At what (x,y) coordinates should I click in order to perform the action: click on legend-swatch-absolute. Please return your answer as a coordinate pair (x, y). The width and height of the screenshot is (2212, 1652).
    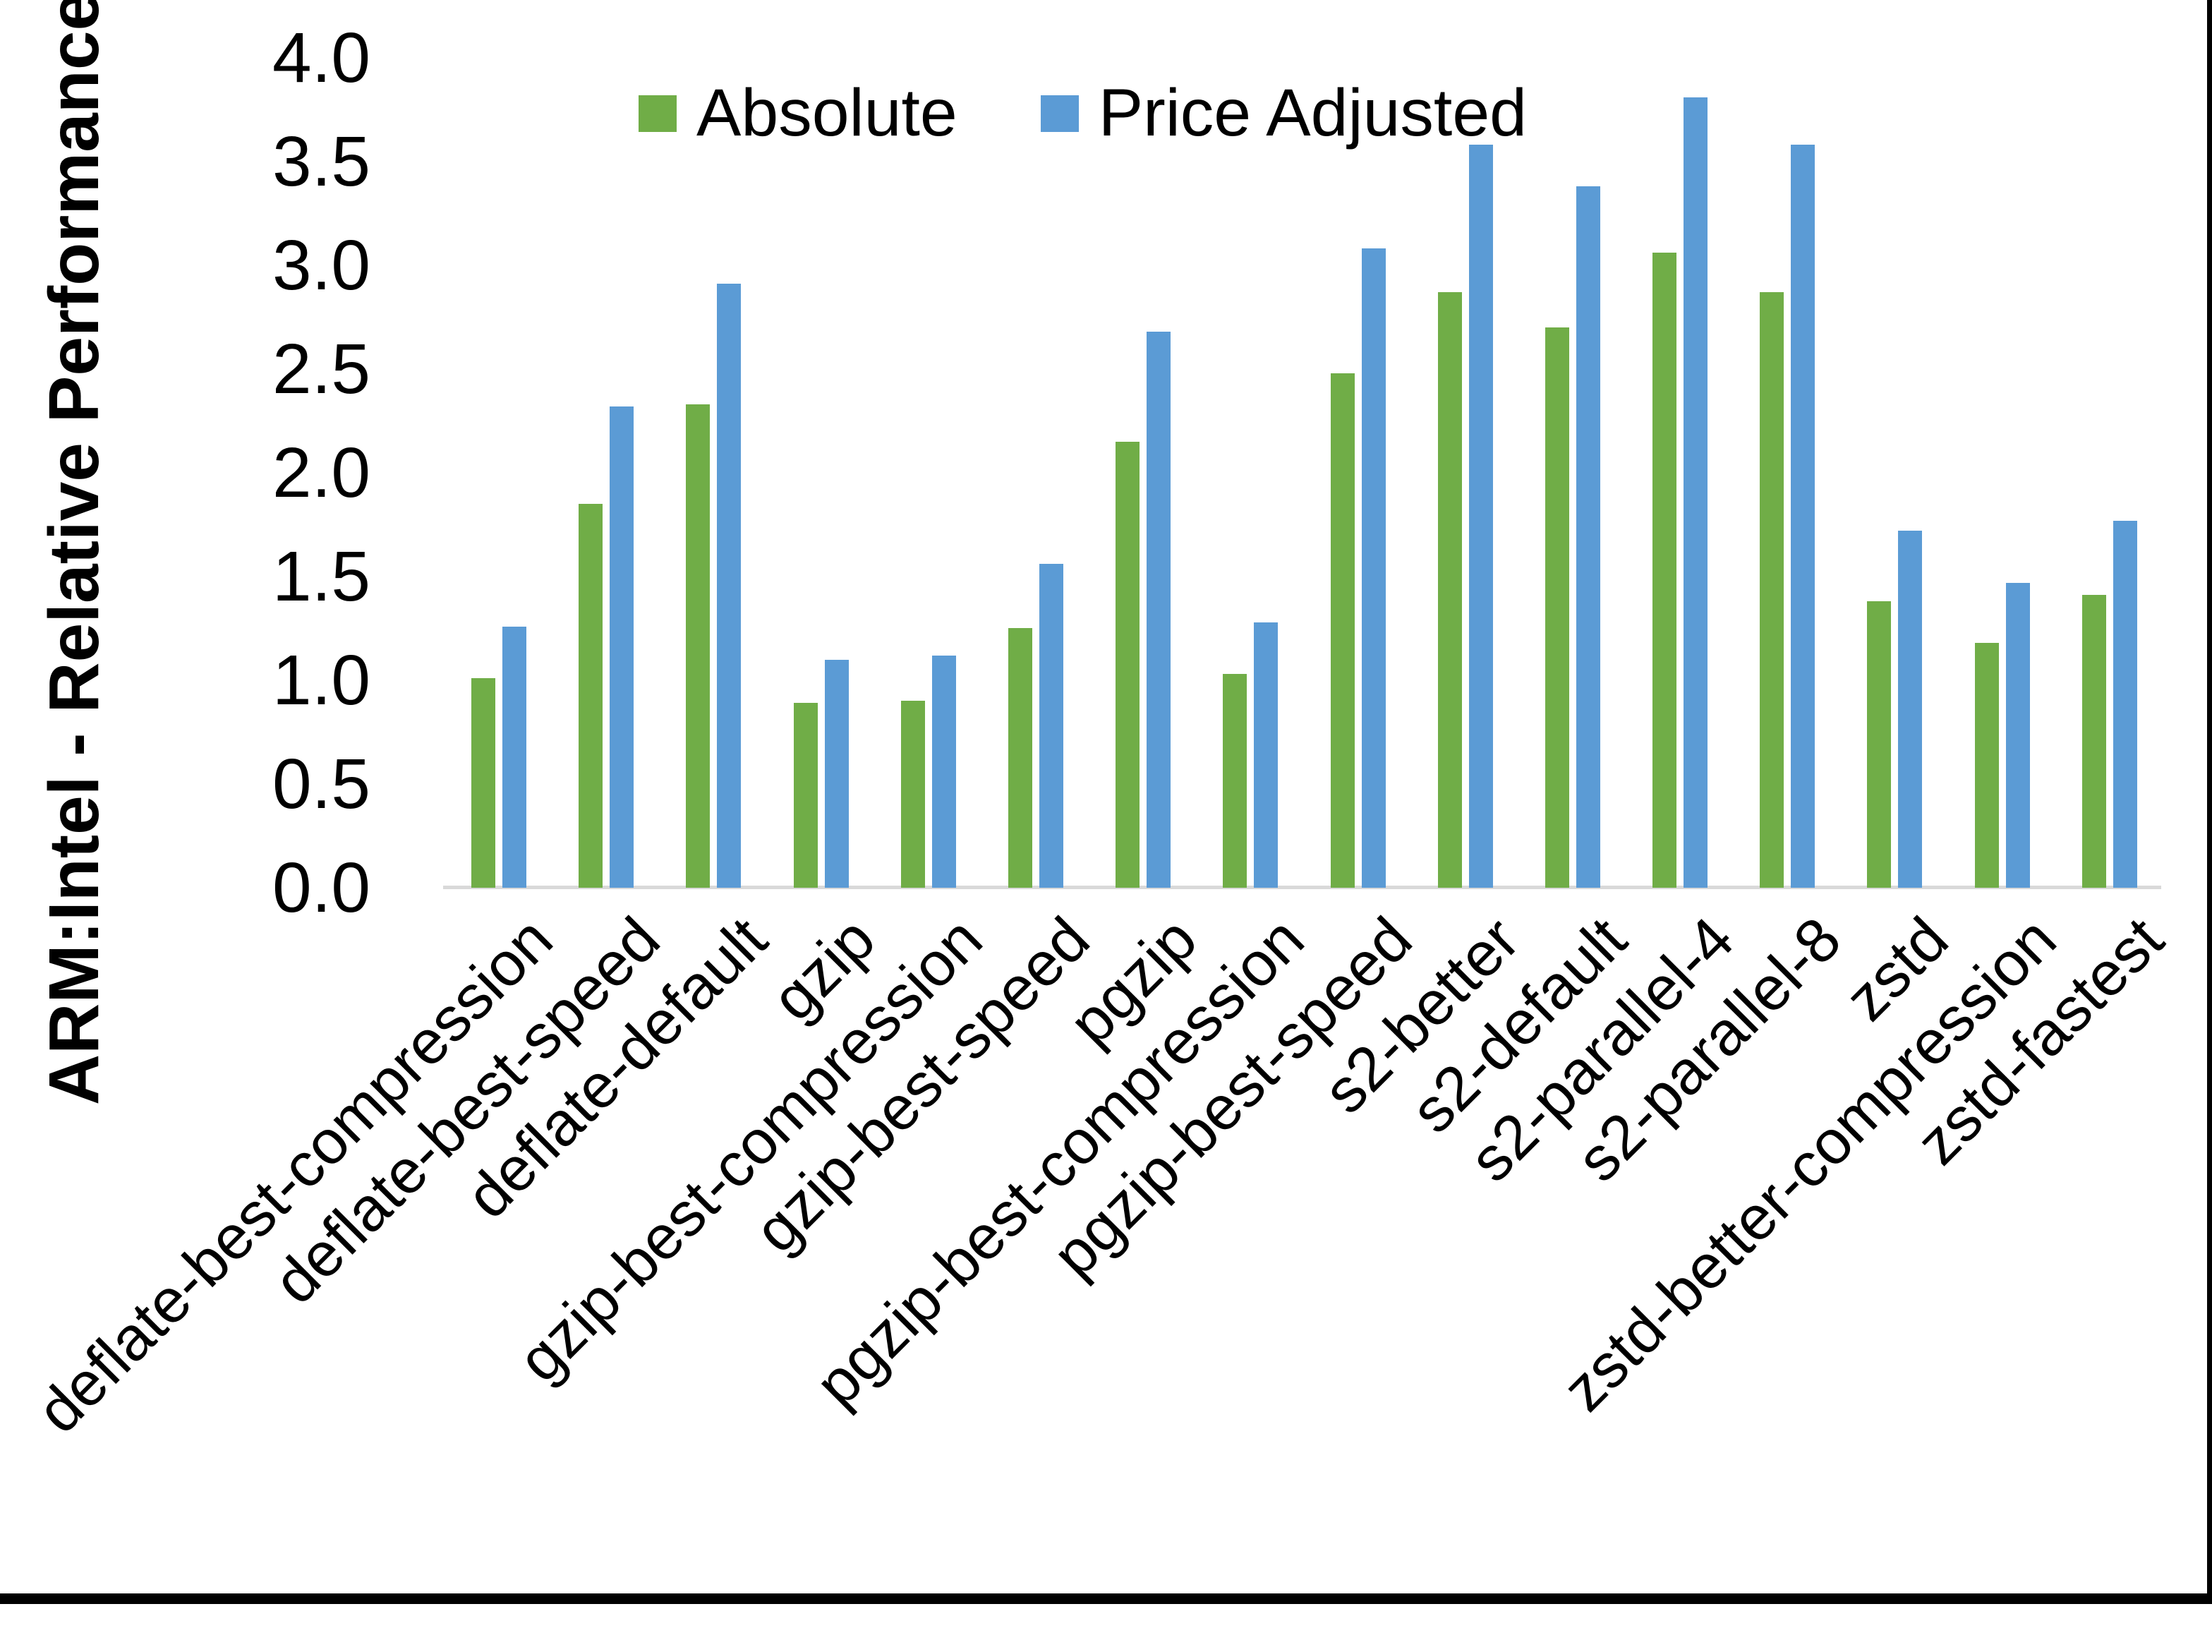
    Looking at the image, I should click on (658, 114).